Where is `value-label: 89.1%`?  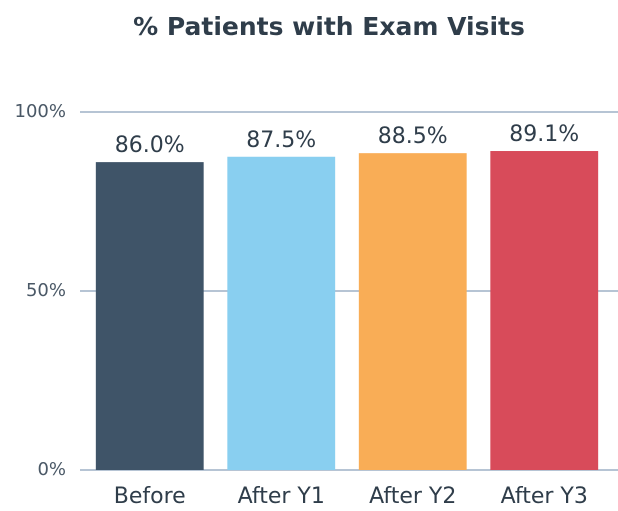 value-label: 89.1% is located at coordinates (544, 134).